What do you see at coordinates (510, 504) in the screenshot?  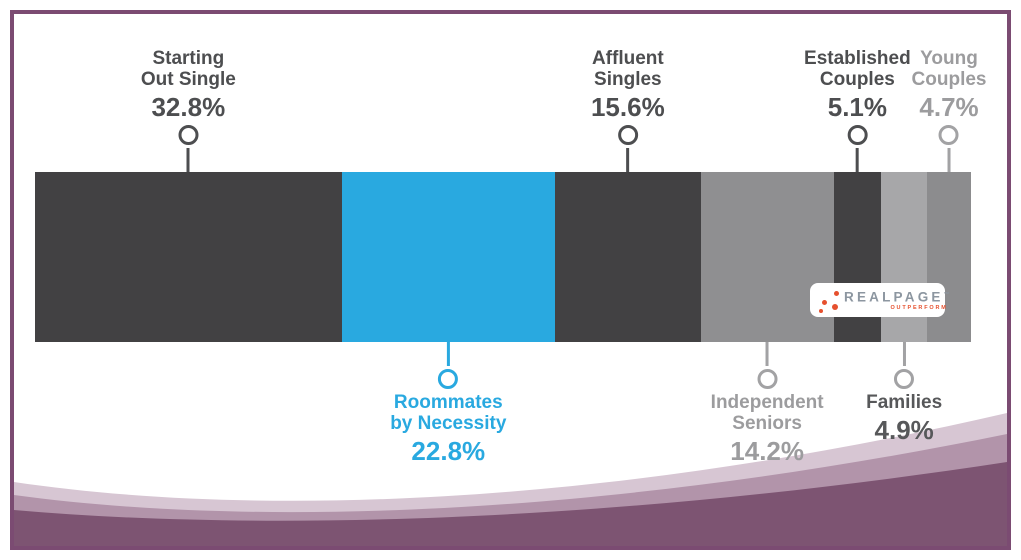 I see `wave-dark-band` at bounding box center [510, 504].